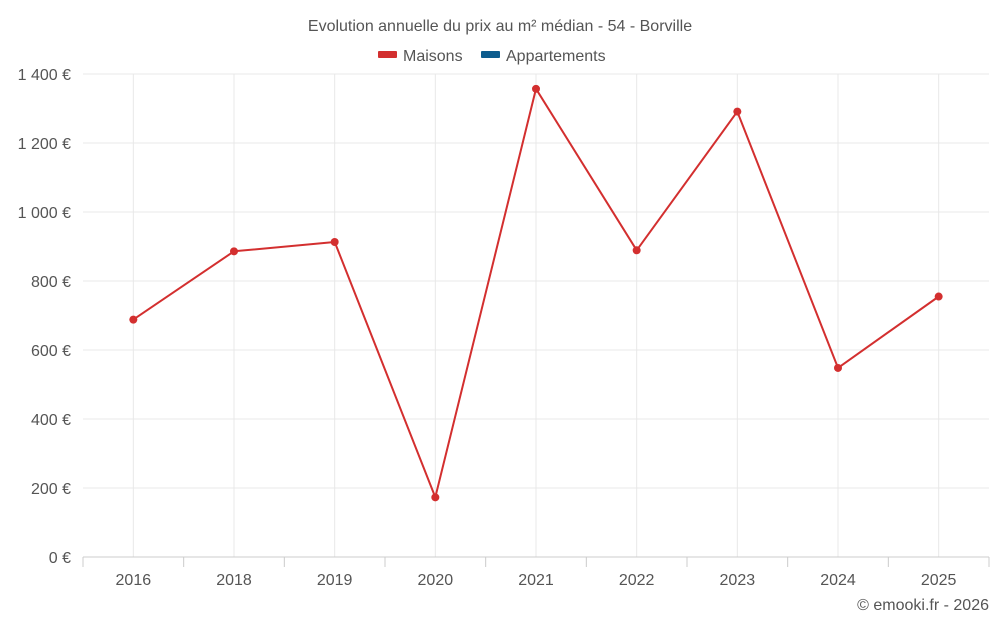 The image size is (1000, 625). I want to click on legend-item-maisons: Maisons, so click(420, 56).